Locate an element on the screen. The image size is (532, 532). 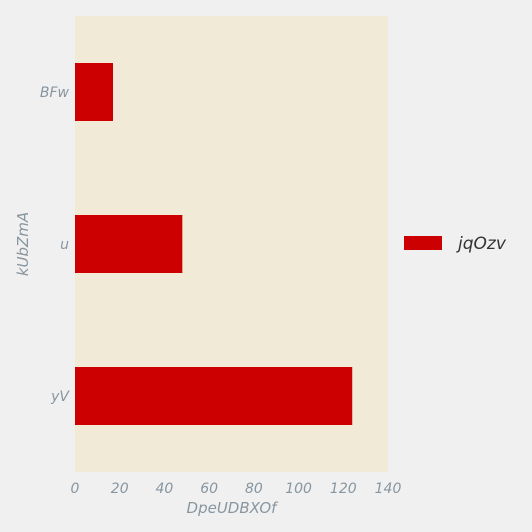
legend-swatch is located at coordinates (423, 243).